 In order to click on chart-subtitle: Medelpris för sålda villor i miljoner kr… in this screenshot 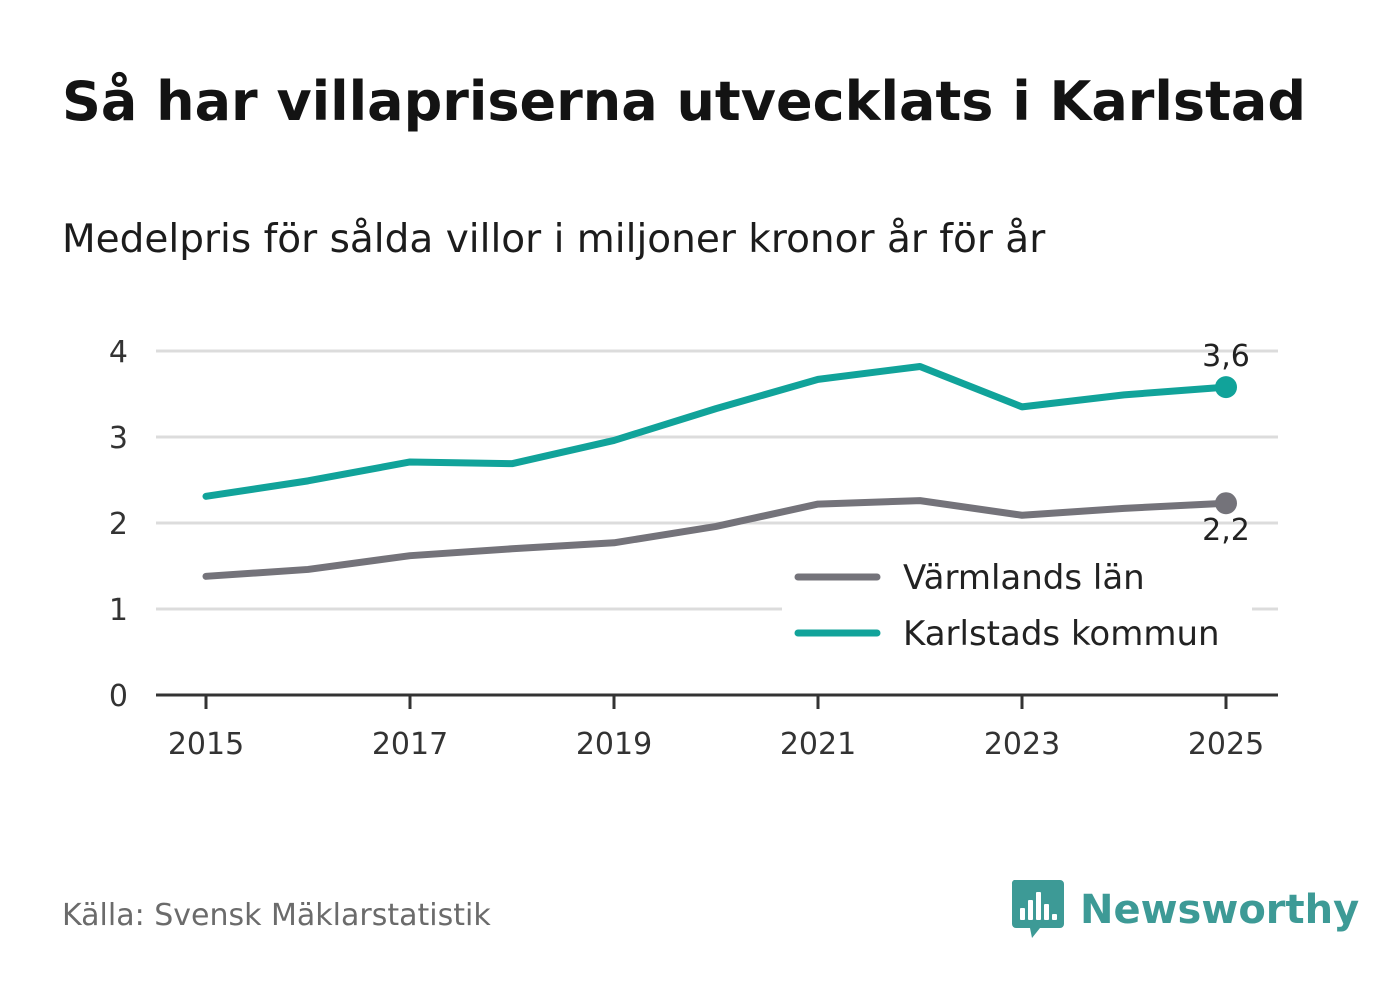, I will do `click(554, 239)`.